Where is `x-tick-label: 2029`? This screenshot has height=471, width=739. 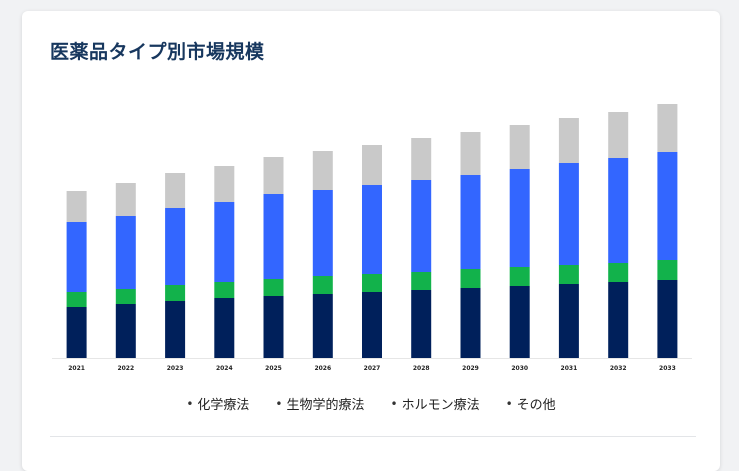 x-tick-label: 2029 is located at coordinates (470, 368).